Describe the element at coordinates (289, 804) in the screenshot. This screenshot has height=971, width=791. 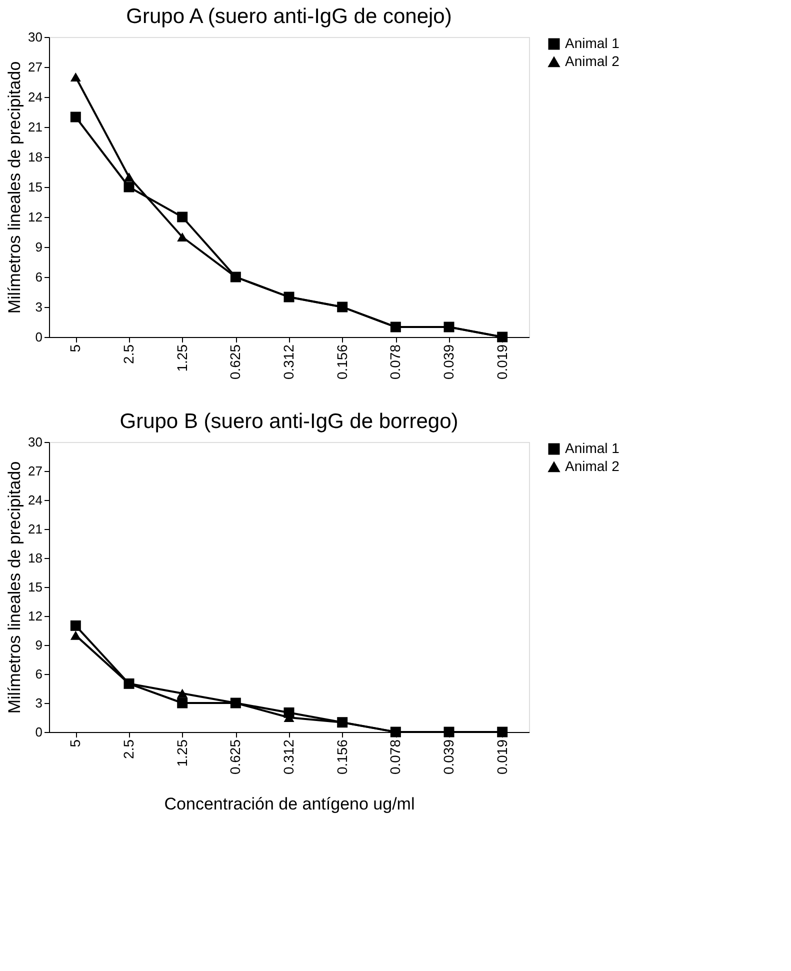
I see `x-axis-title: Concentración de antígeno ug/ml` at that location.